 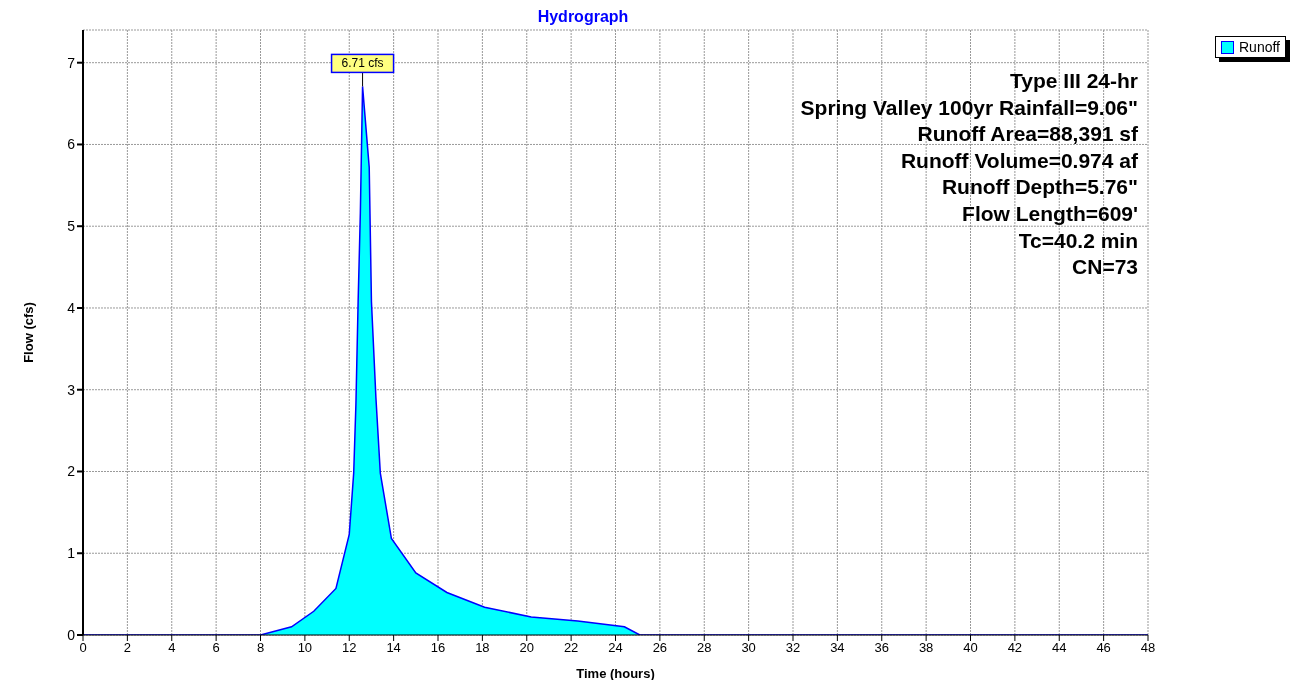 What do you see at coordinates (438, 648) in the screenshot?
I see `x-tick-label: 16` at bounding box center [438, 648].